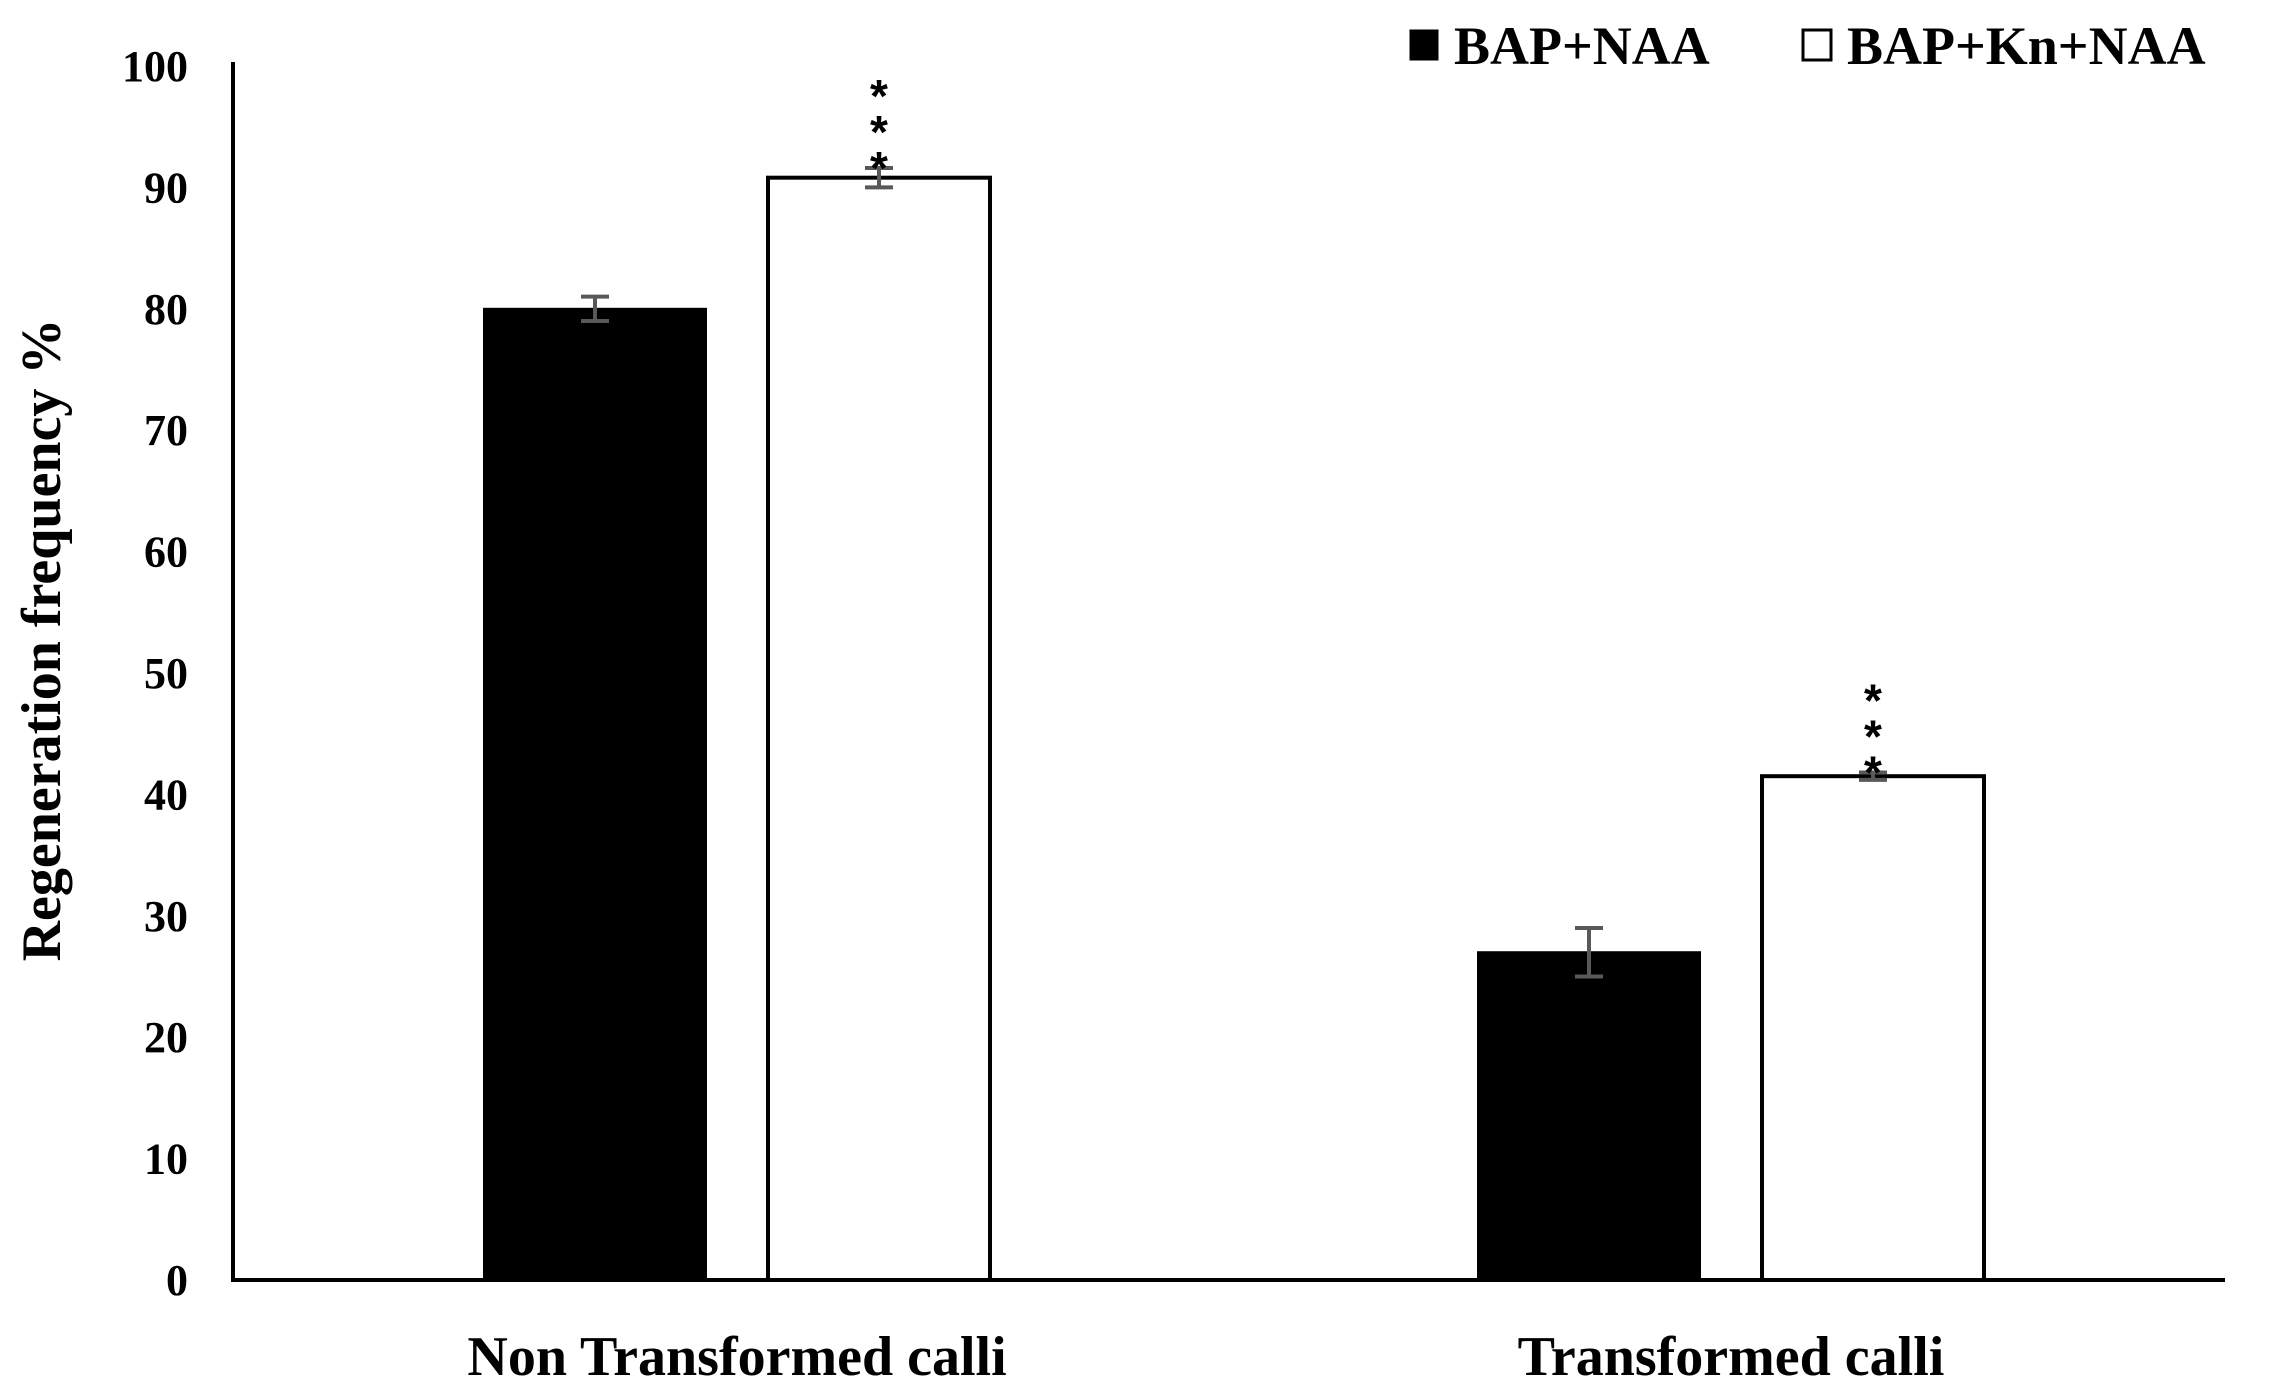 Image resolution: width=2288 pixels, height=1397 pixels. Describe the element at coordinates (1589, 1116) in the screenshot. I see `bar-bap-naa-transformed` at that location.